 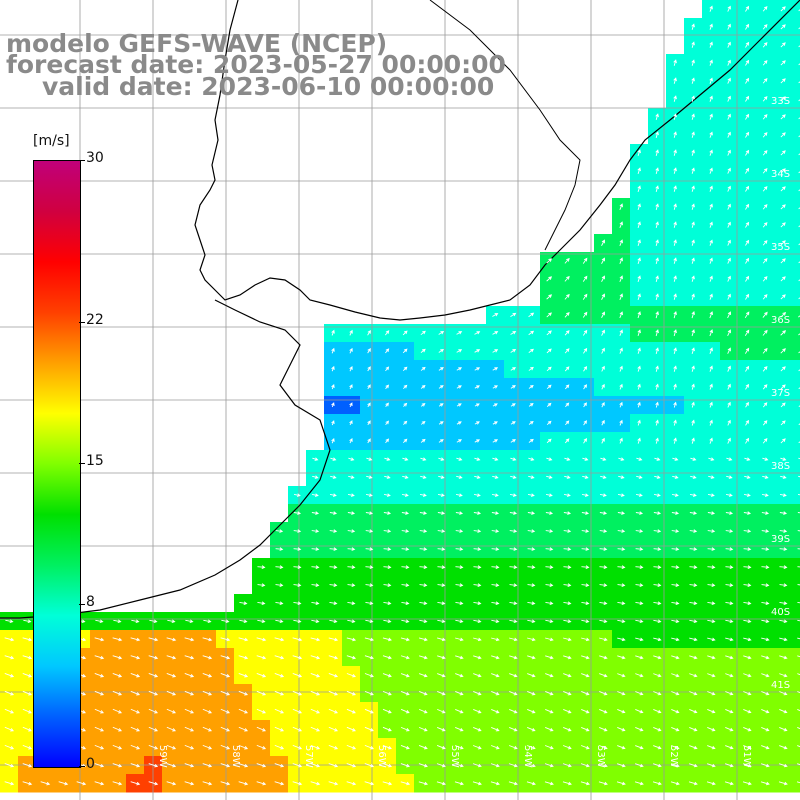 What do you see at coordinates (256, 64) in the screenshot?
I see `forecast-date: forecast date: 2023-05-27 00:00:00` at bounding box center [256, 64].